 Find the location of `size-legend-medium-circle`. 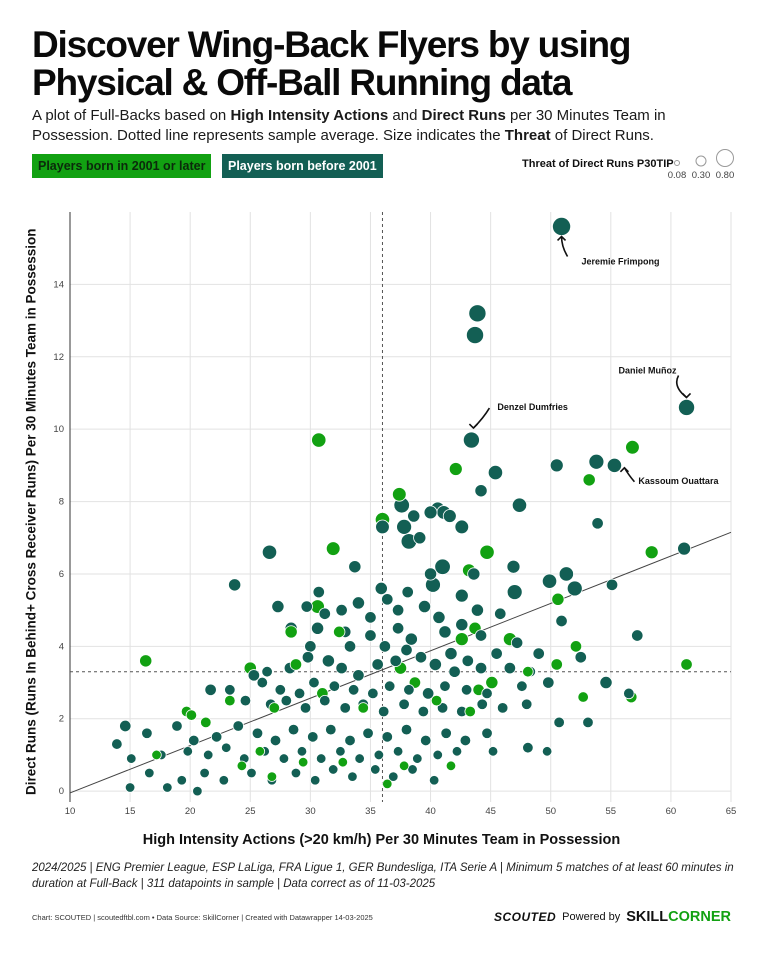

size-legend-medium-circle is located at coordinates (701, 161).